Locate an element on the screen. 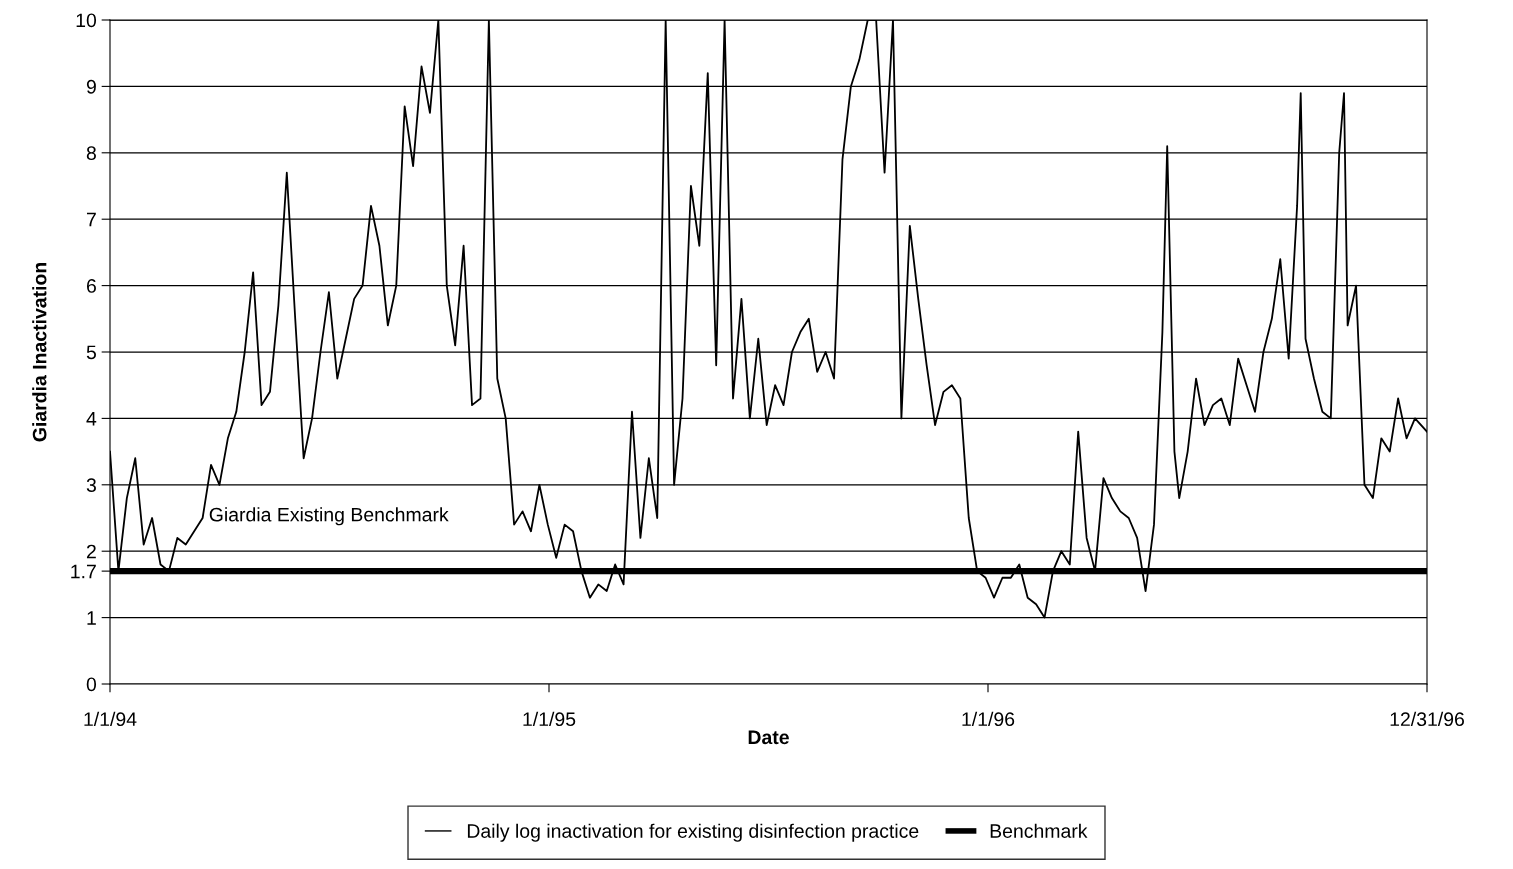  y-tick-label: 5 is located at coordinates (91, 352).